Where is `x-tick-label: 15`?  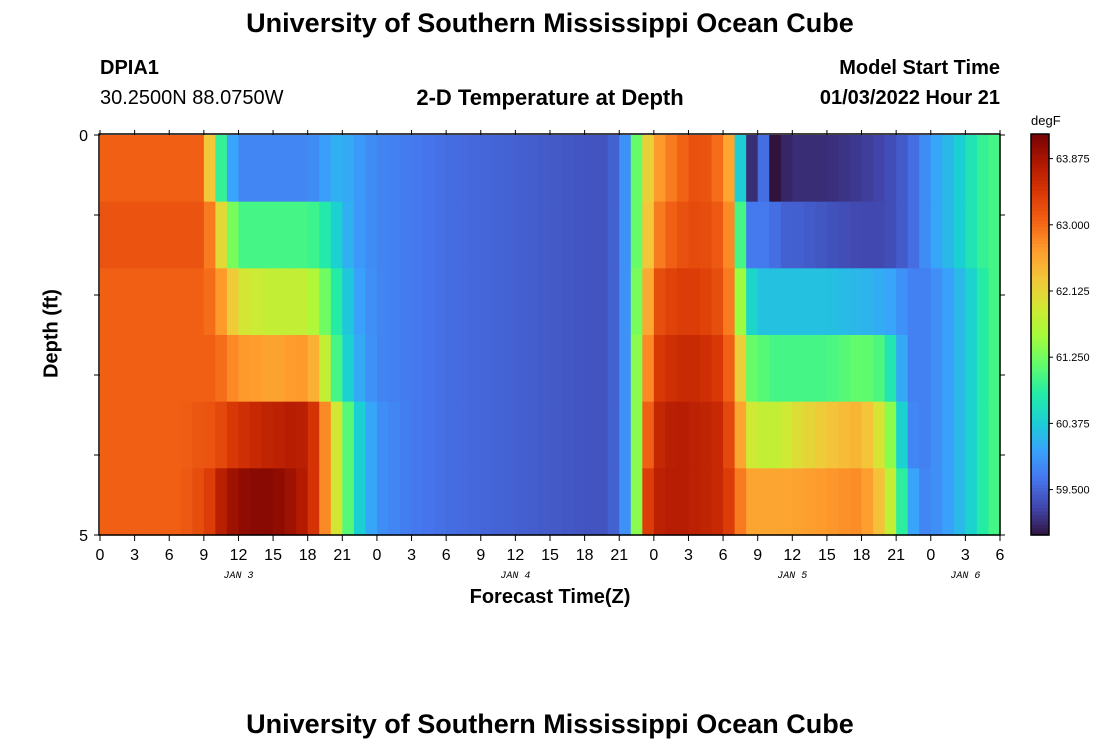 x-tick-label: 15 is located at coordinates (550, 555).